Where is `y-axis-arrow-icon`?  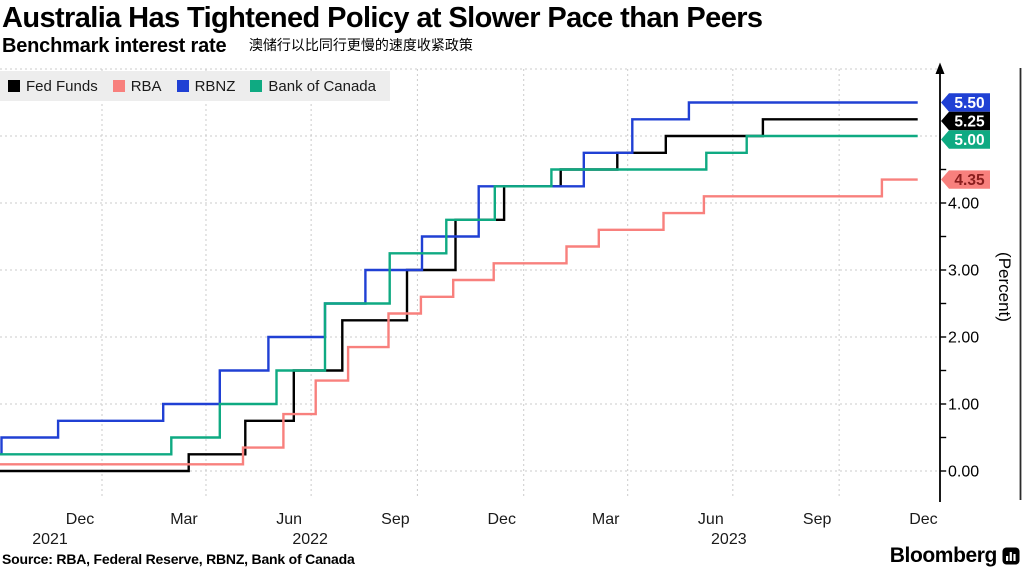
y-axis-arrow-icon is located at coordinates (940, 68).